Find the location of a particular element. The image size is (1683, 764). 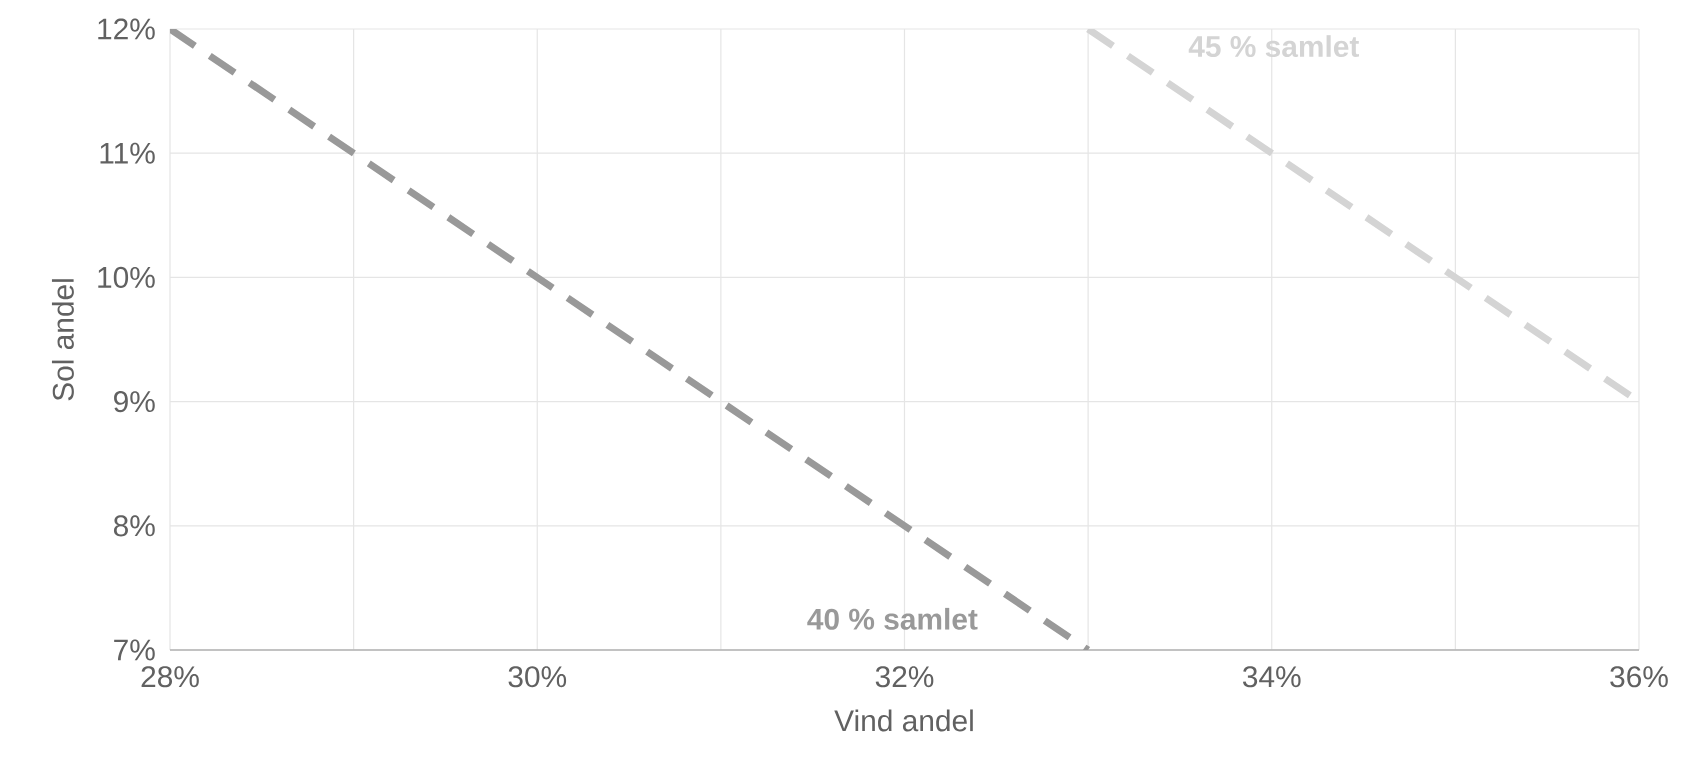

x-tick-label: 30% is located at coordinates (537, 677).